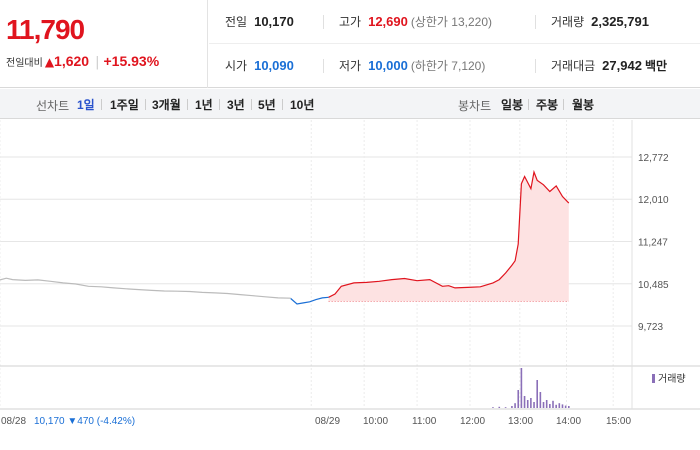 The image size is (700, 450). I want to click on stat-label: 저가, so click(350, 66).